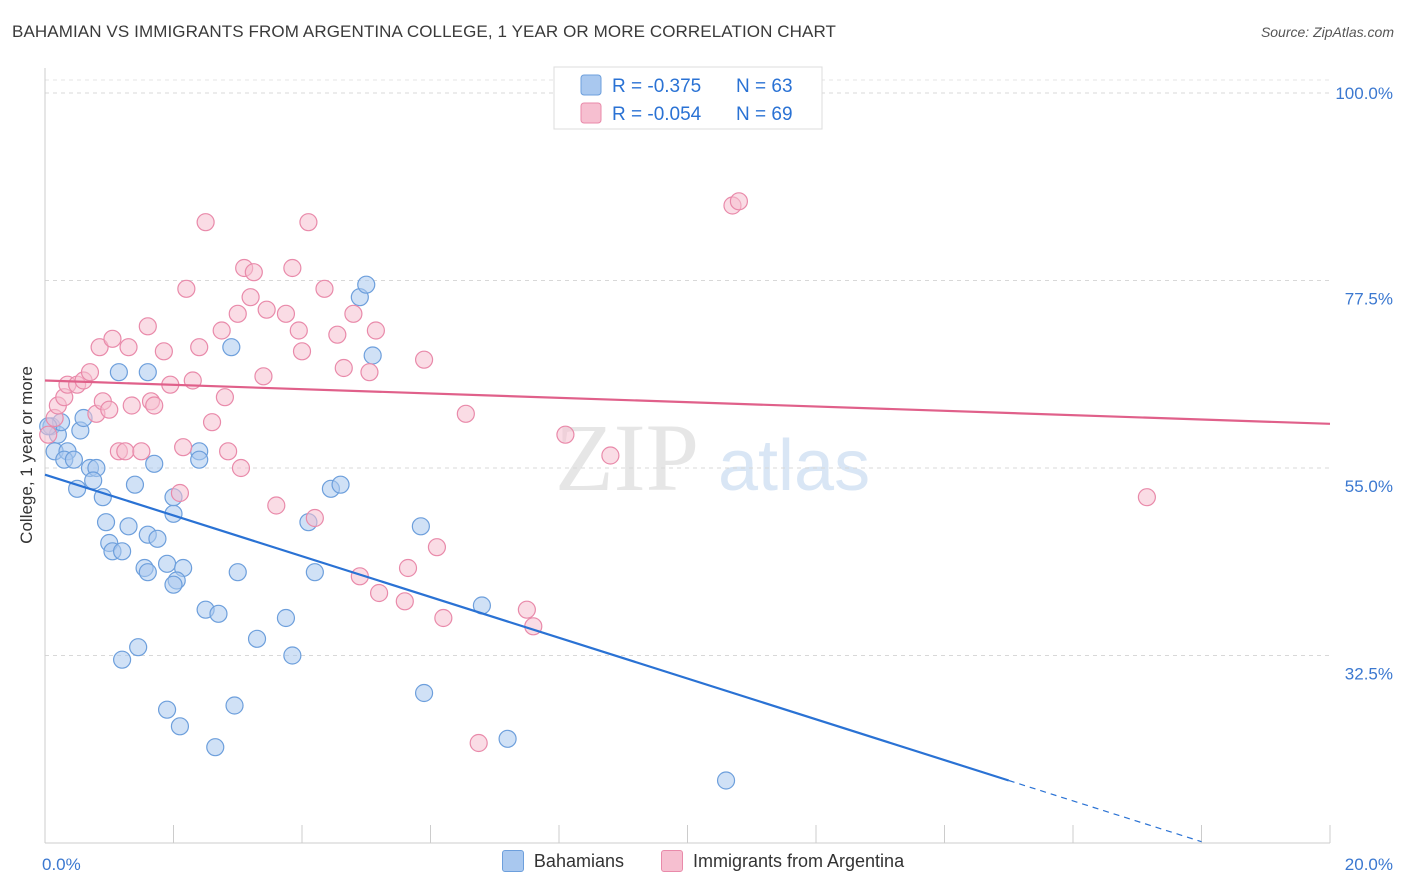 This screenshot has width=1406, height=892. I want to click on legend-item-argentina: Immigrants from Argentina, so click(782, 861).